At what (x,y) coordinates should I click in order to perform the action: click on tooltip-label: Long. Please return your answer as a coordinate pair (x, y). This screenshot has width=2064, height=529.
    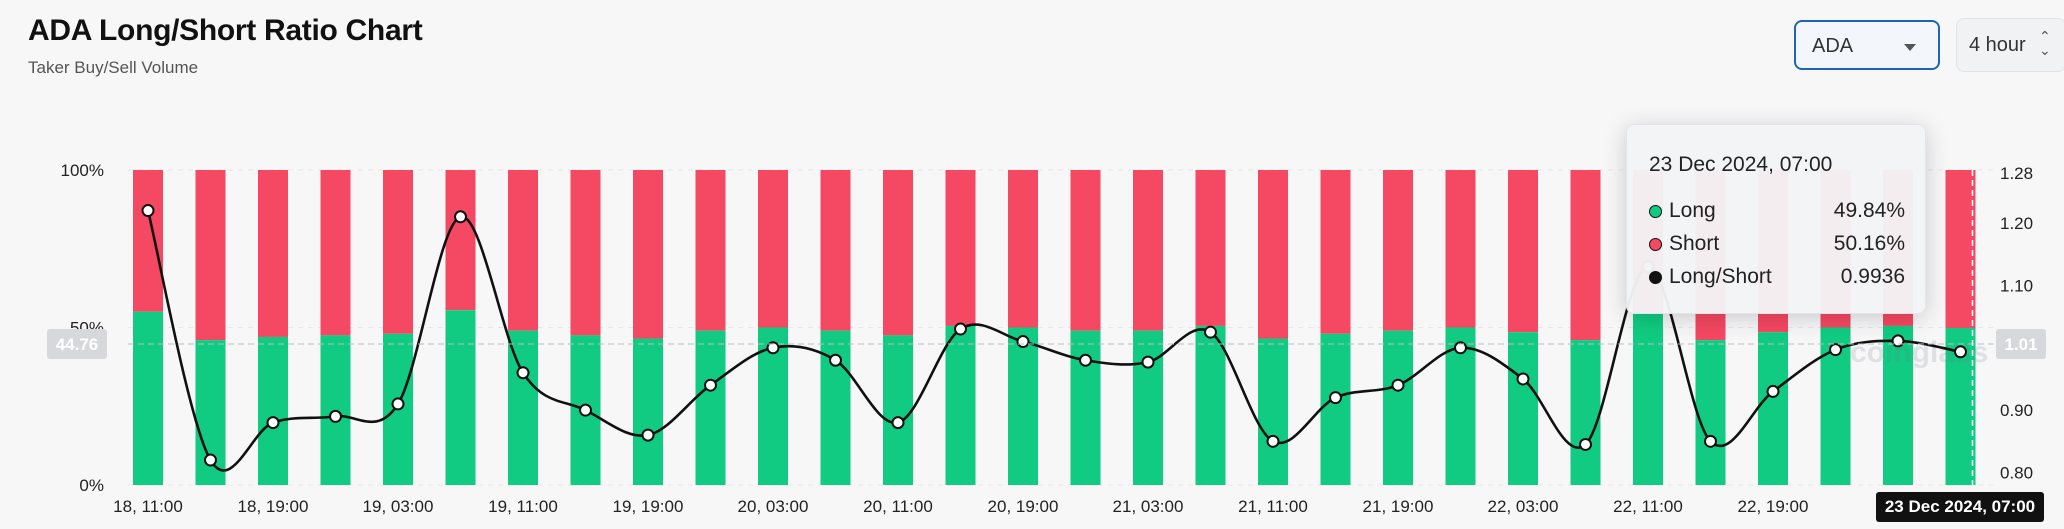
    Looking at the image, I should click on (1692, 210).